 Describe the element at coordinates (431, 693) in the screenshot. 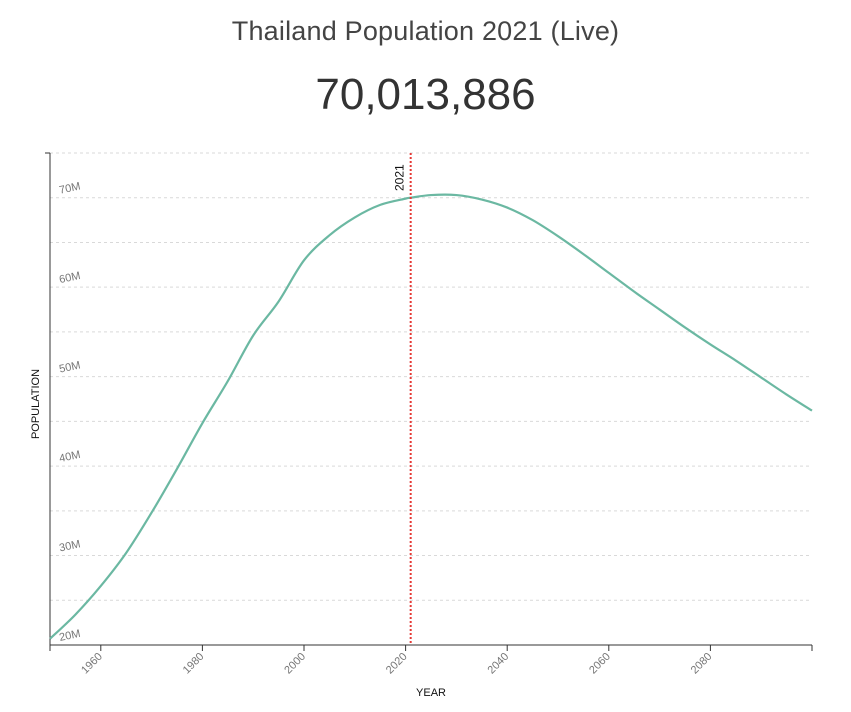

I see `x-axis-title: YEAR` at that location.